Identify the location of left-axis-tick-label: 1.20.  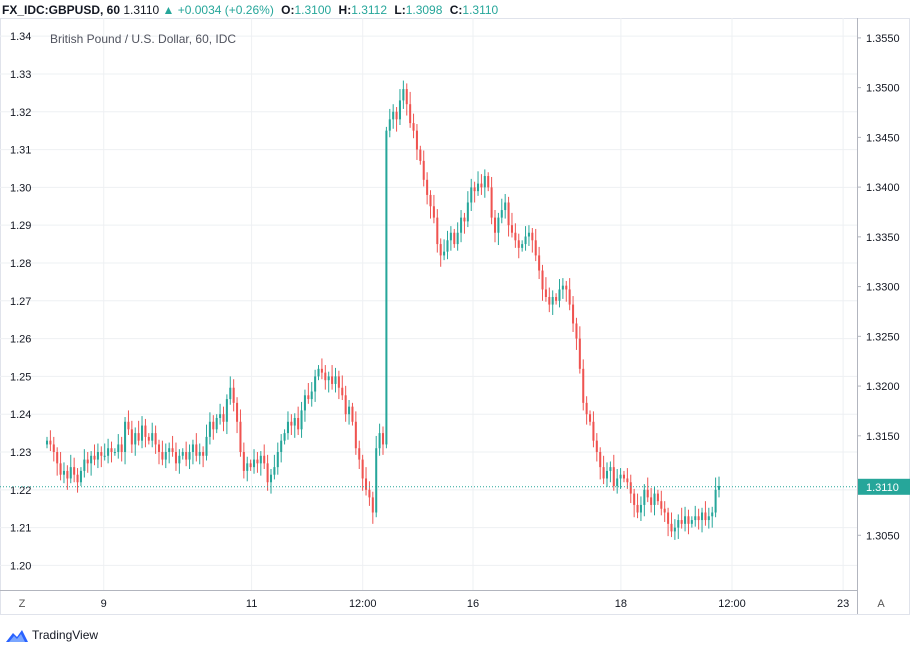
(20, 566).